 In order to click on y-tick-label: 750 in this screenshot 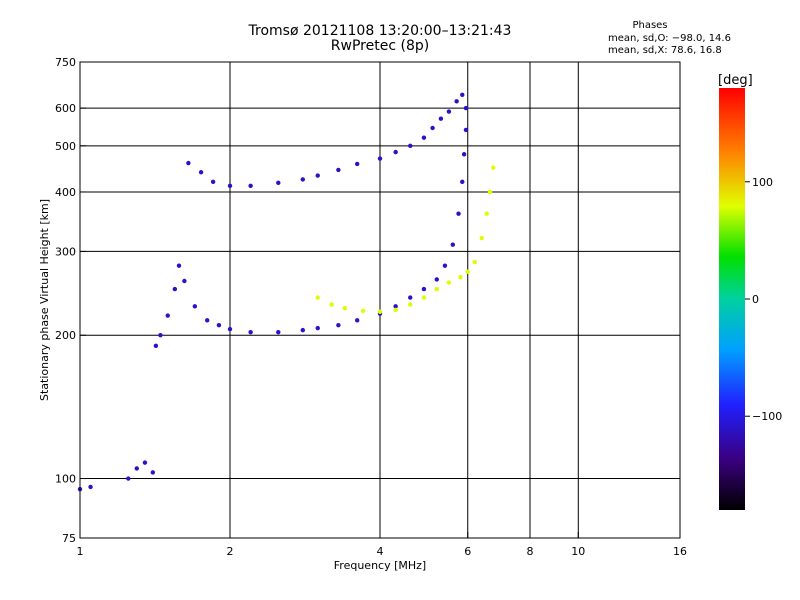, I will do `click(65, 62)`.